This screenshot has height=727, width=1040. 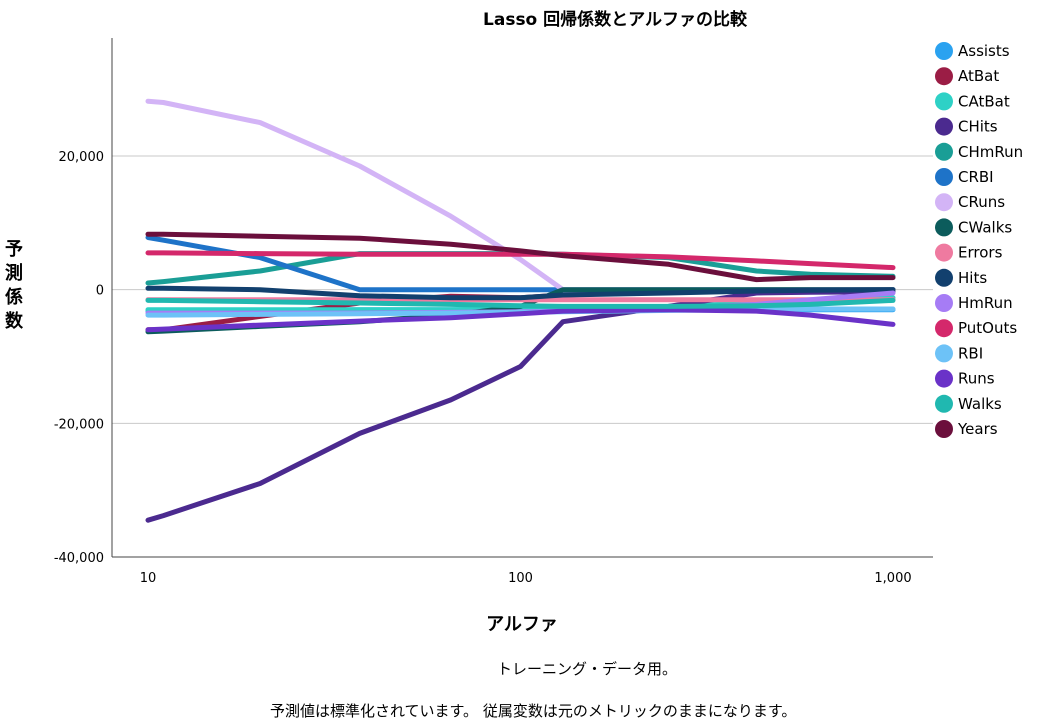 What do you see at coordinates (944, 101) in the screenshot?
I see `legend-marker-catbat` at bounding box center [944, 101].